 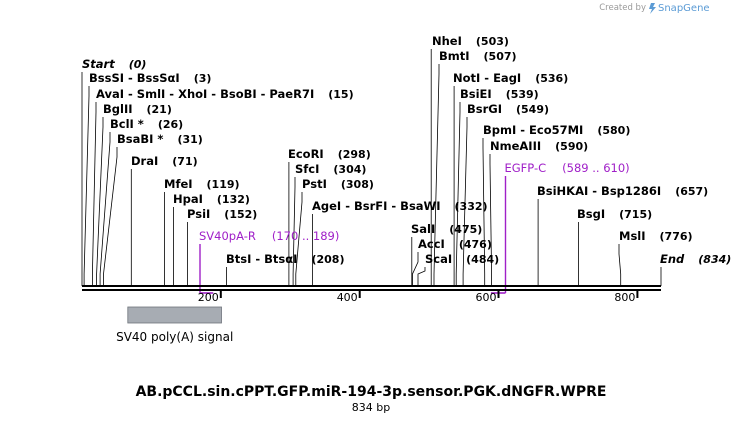 What do you see at coordinates (492, 41) in the screenshot?
I see `site-position: (503)` at bounding box center [492, 41].